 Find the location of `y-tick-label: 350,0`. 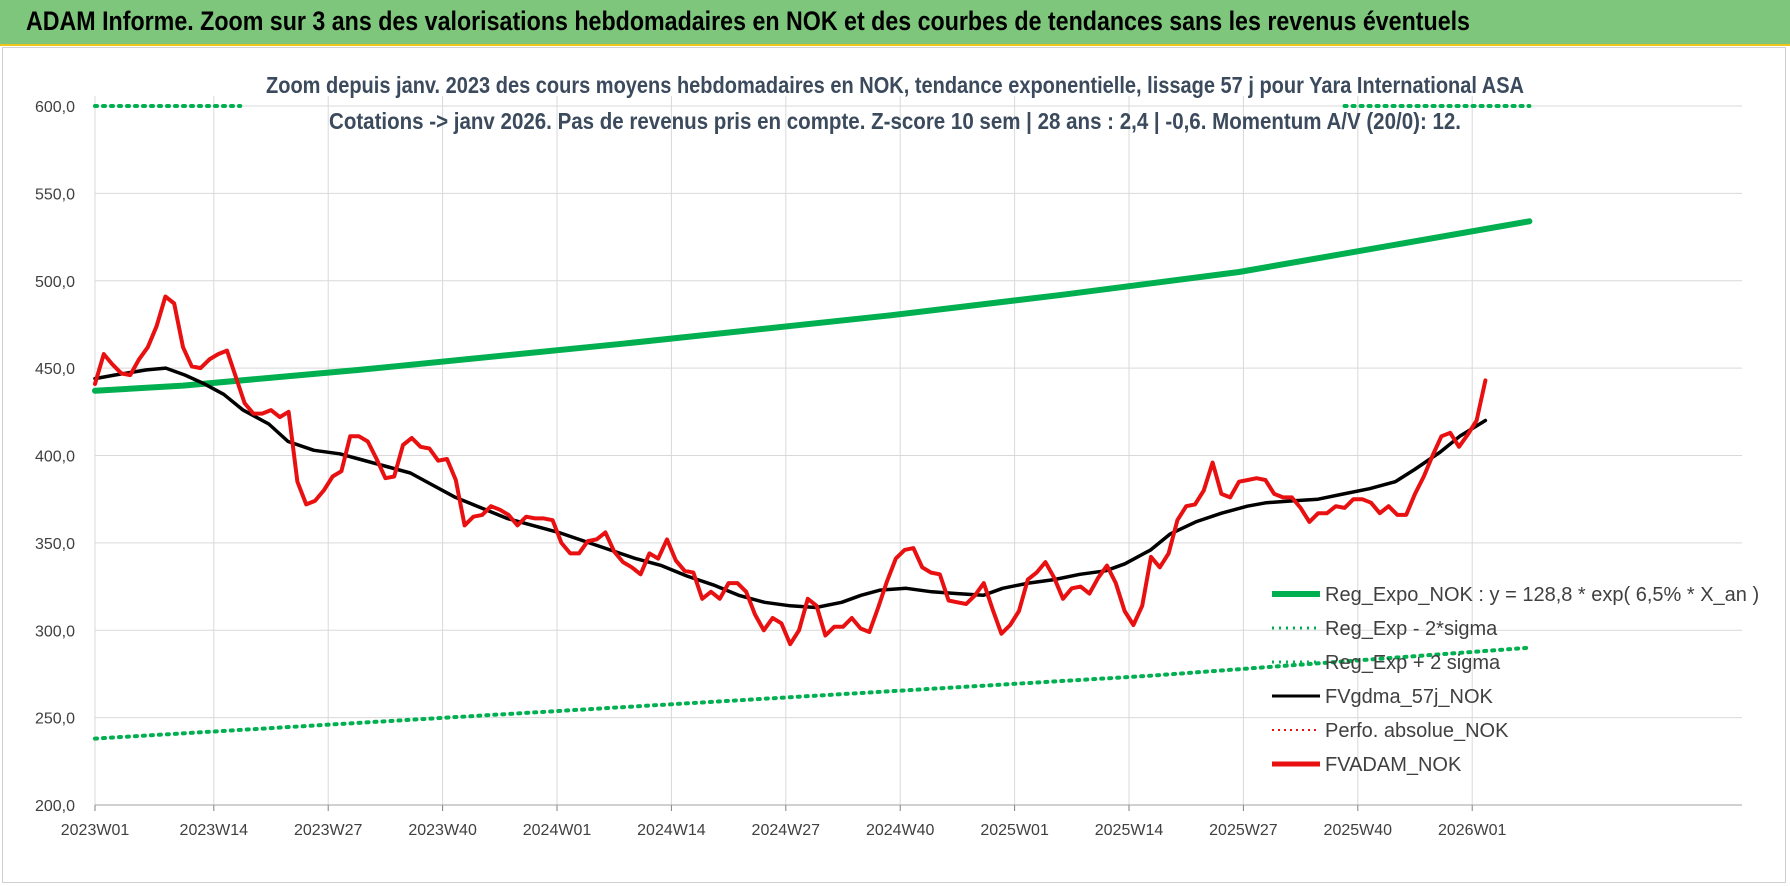

y-tick-label: 350,0 is located at coordinates (55, 544).